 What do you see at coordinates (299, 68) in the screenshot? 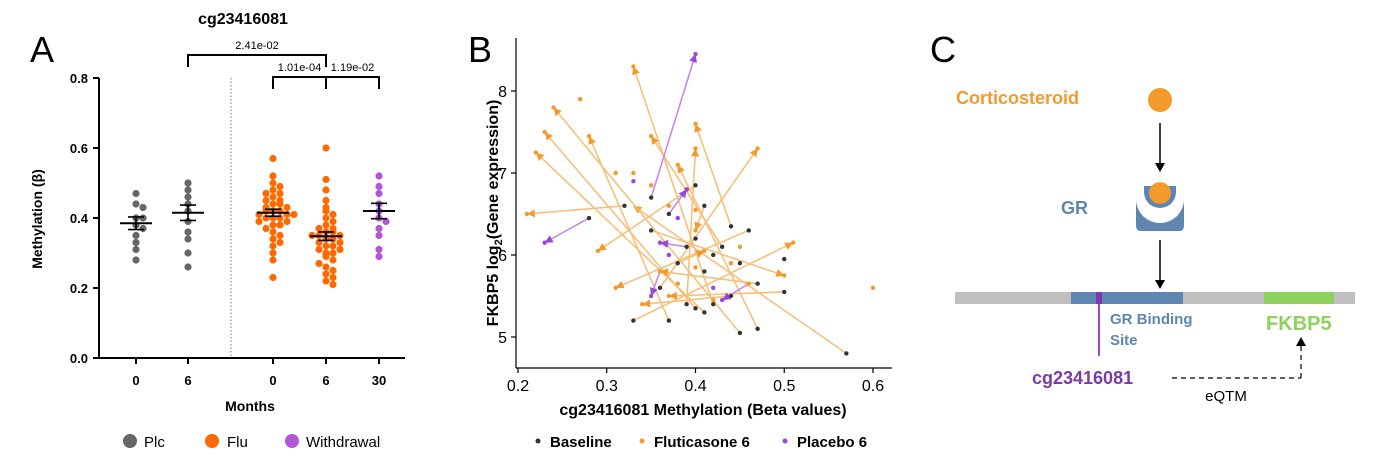
I see `panel-a-bracket-label-1: 1.01e-04` at bounding box center [299, 68].